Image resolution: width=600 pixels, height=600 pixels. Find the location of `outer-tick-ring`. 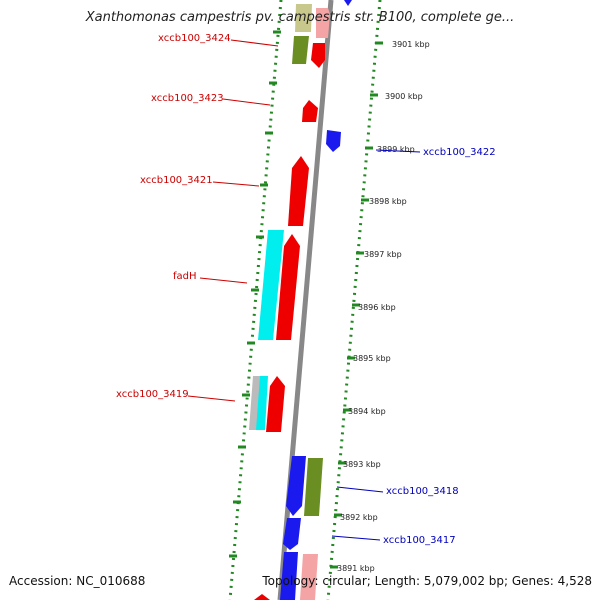

outer-tick-ring is located at coordinates (354, 300).